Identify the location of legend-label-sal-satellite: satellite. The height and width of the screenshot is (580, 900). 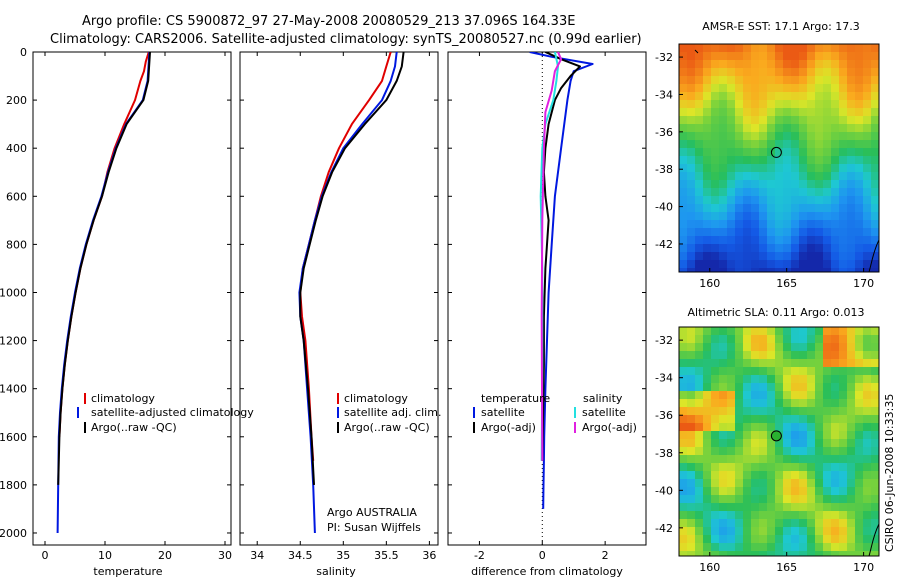
(604, 412).